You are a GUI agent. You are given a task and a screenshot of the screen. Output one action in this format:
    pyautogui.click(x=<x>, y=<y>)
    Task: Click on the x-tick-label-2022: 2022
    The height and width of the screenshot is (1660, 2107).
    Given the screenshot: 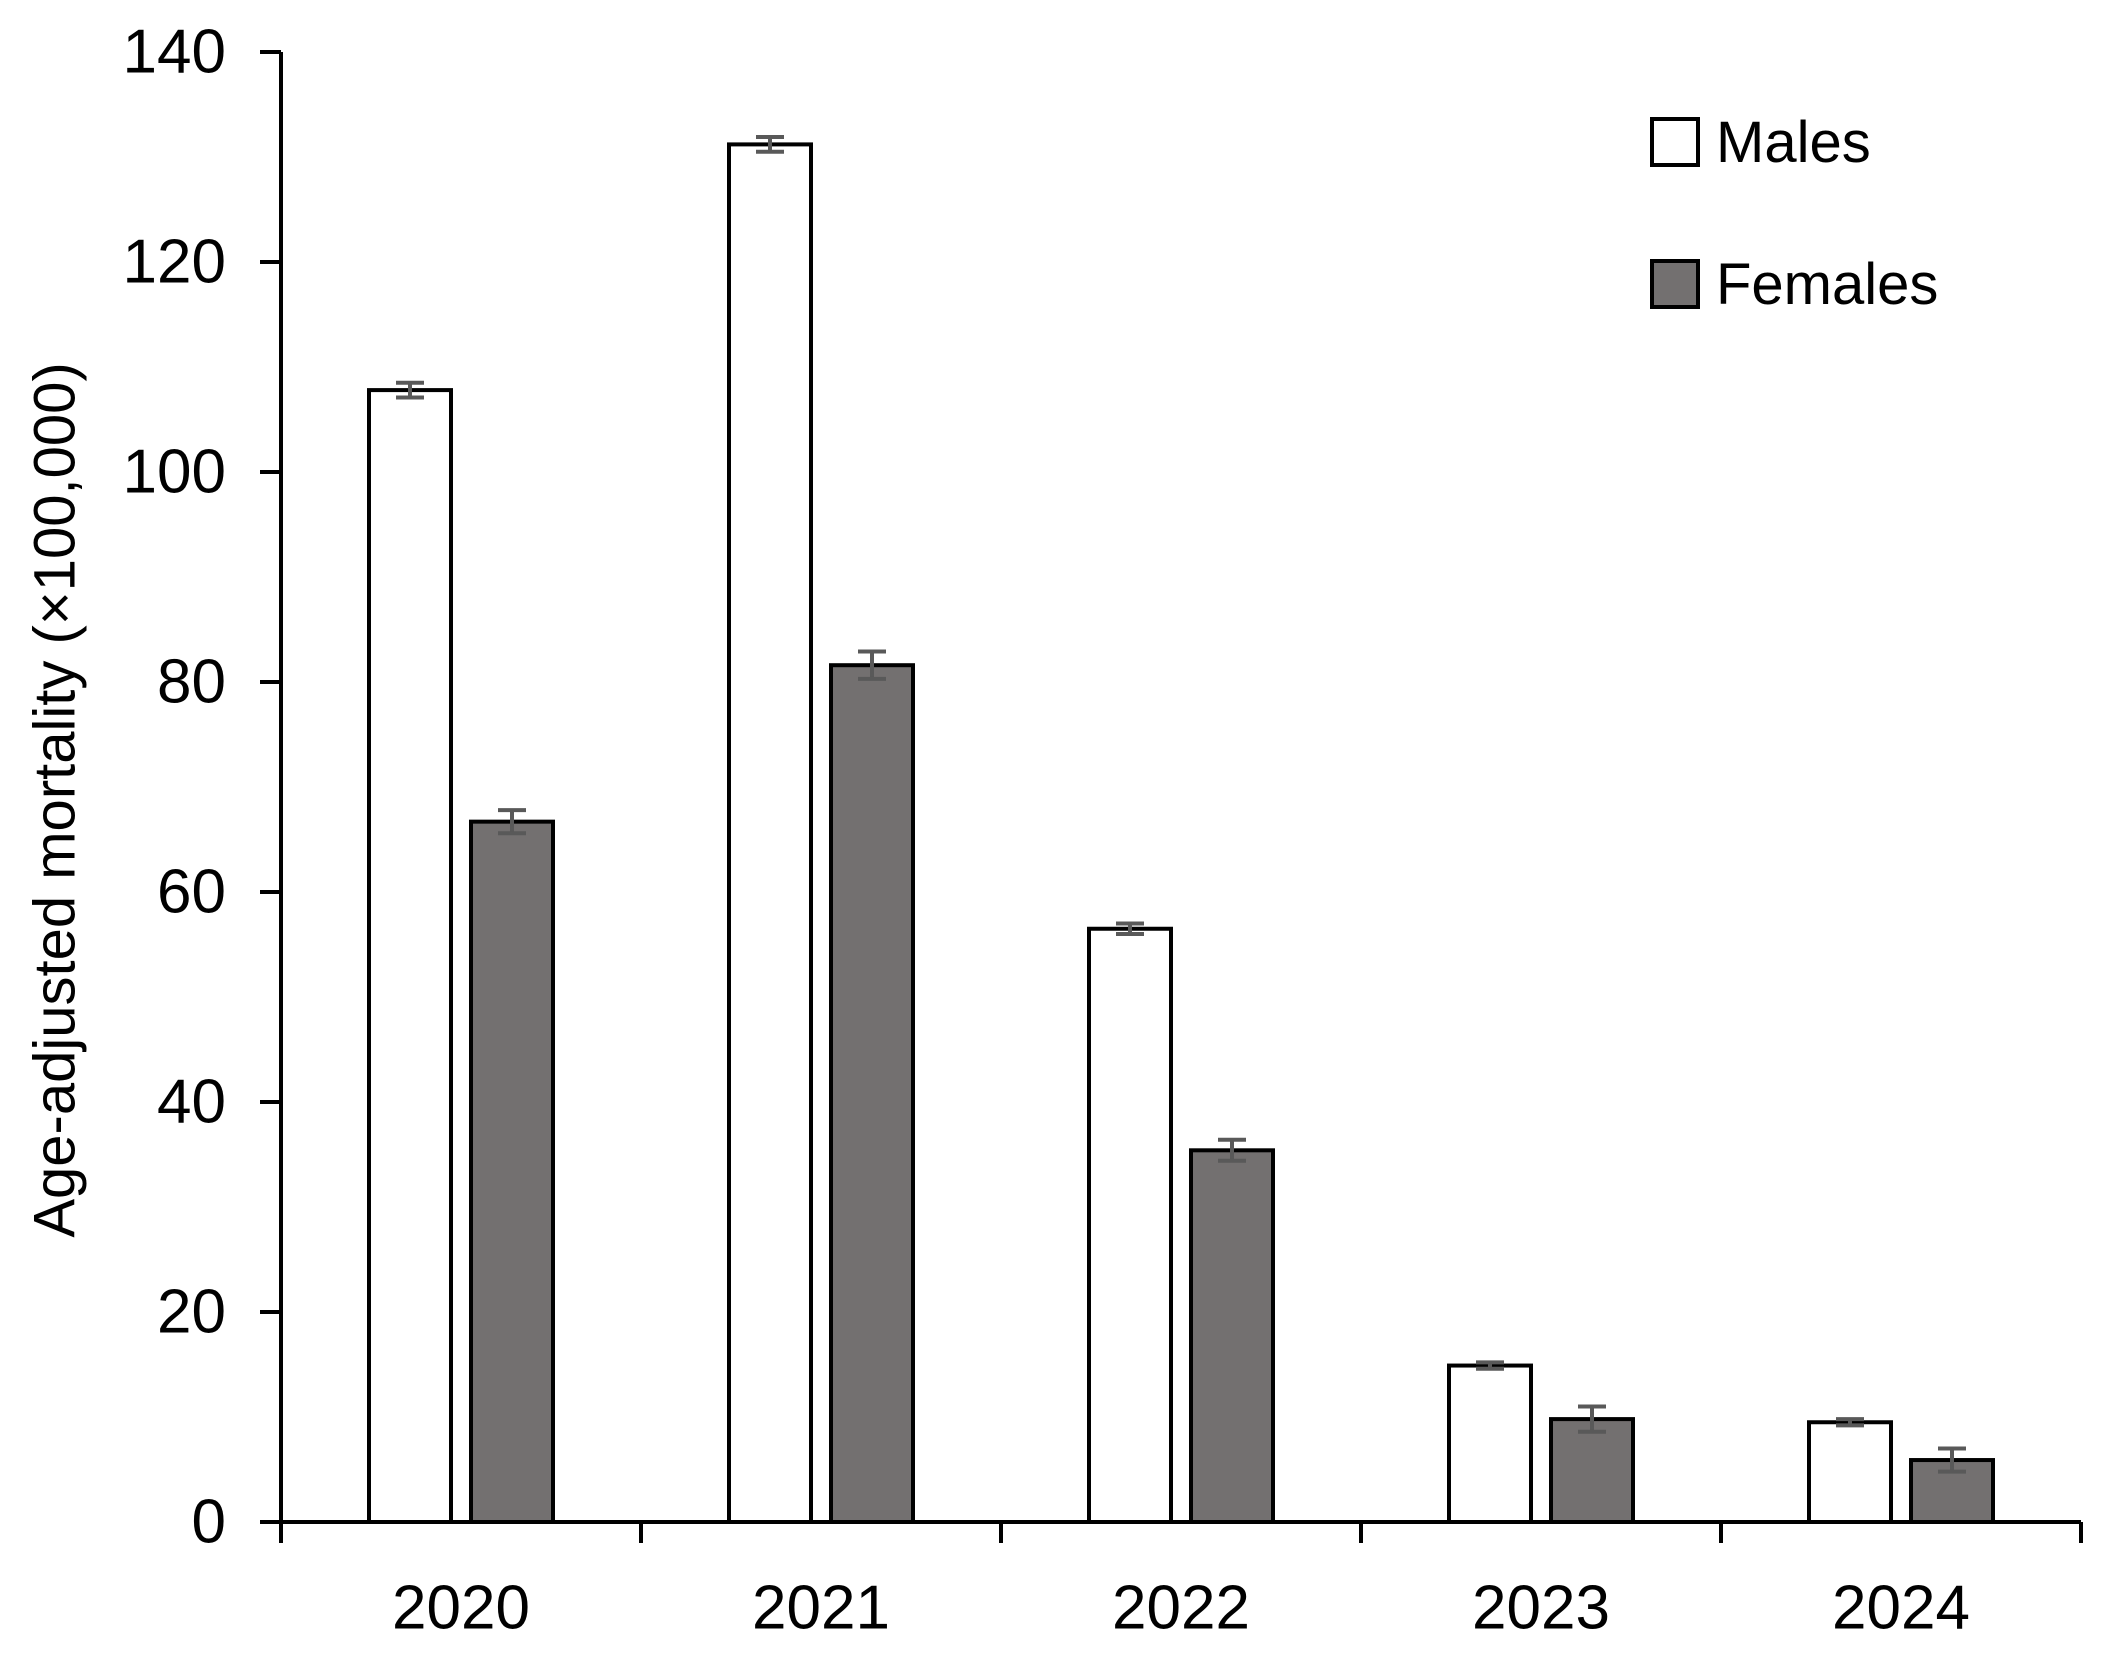 What is the action you would take?
    pyautogui.click(x=1181, y=1608)
    